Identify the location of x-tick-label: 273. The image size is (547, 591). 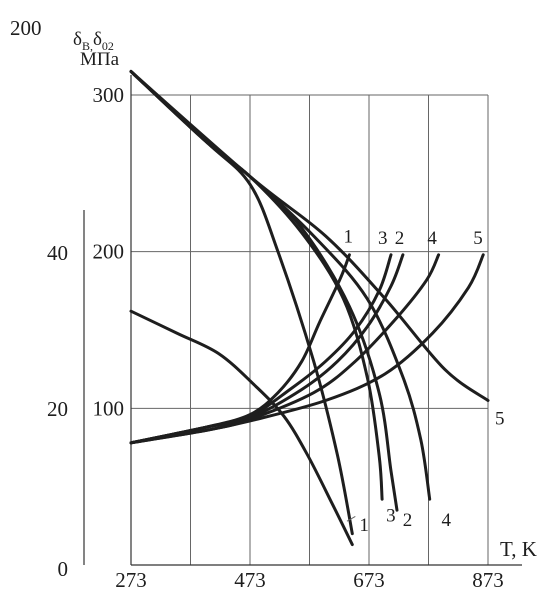
(131, 579).